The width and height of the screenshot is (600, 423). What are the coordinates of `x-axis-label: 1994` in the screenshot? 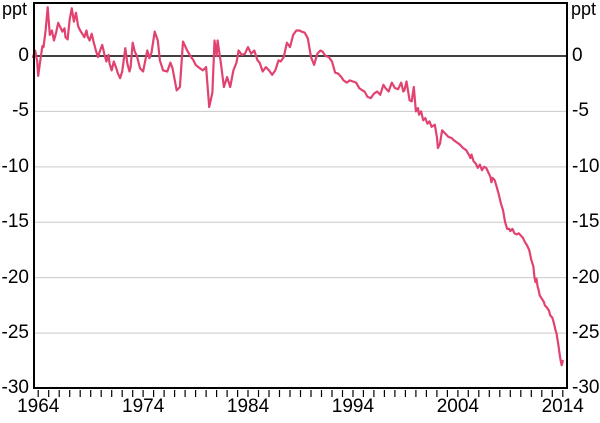 It's located at (353, 406).